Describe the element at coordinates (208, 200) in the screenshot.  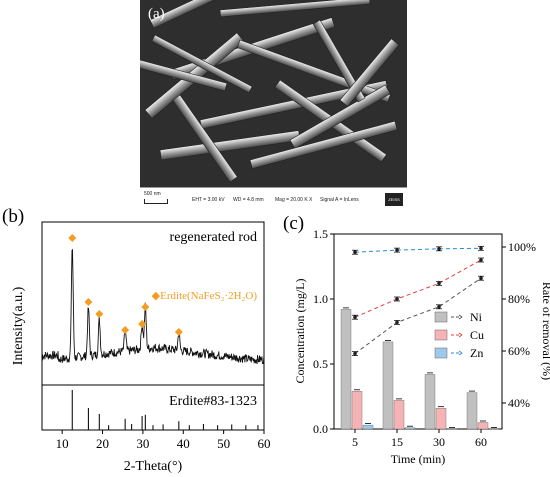
I see `sem-eht: EHT = 3.00 kV` at that location.